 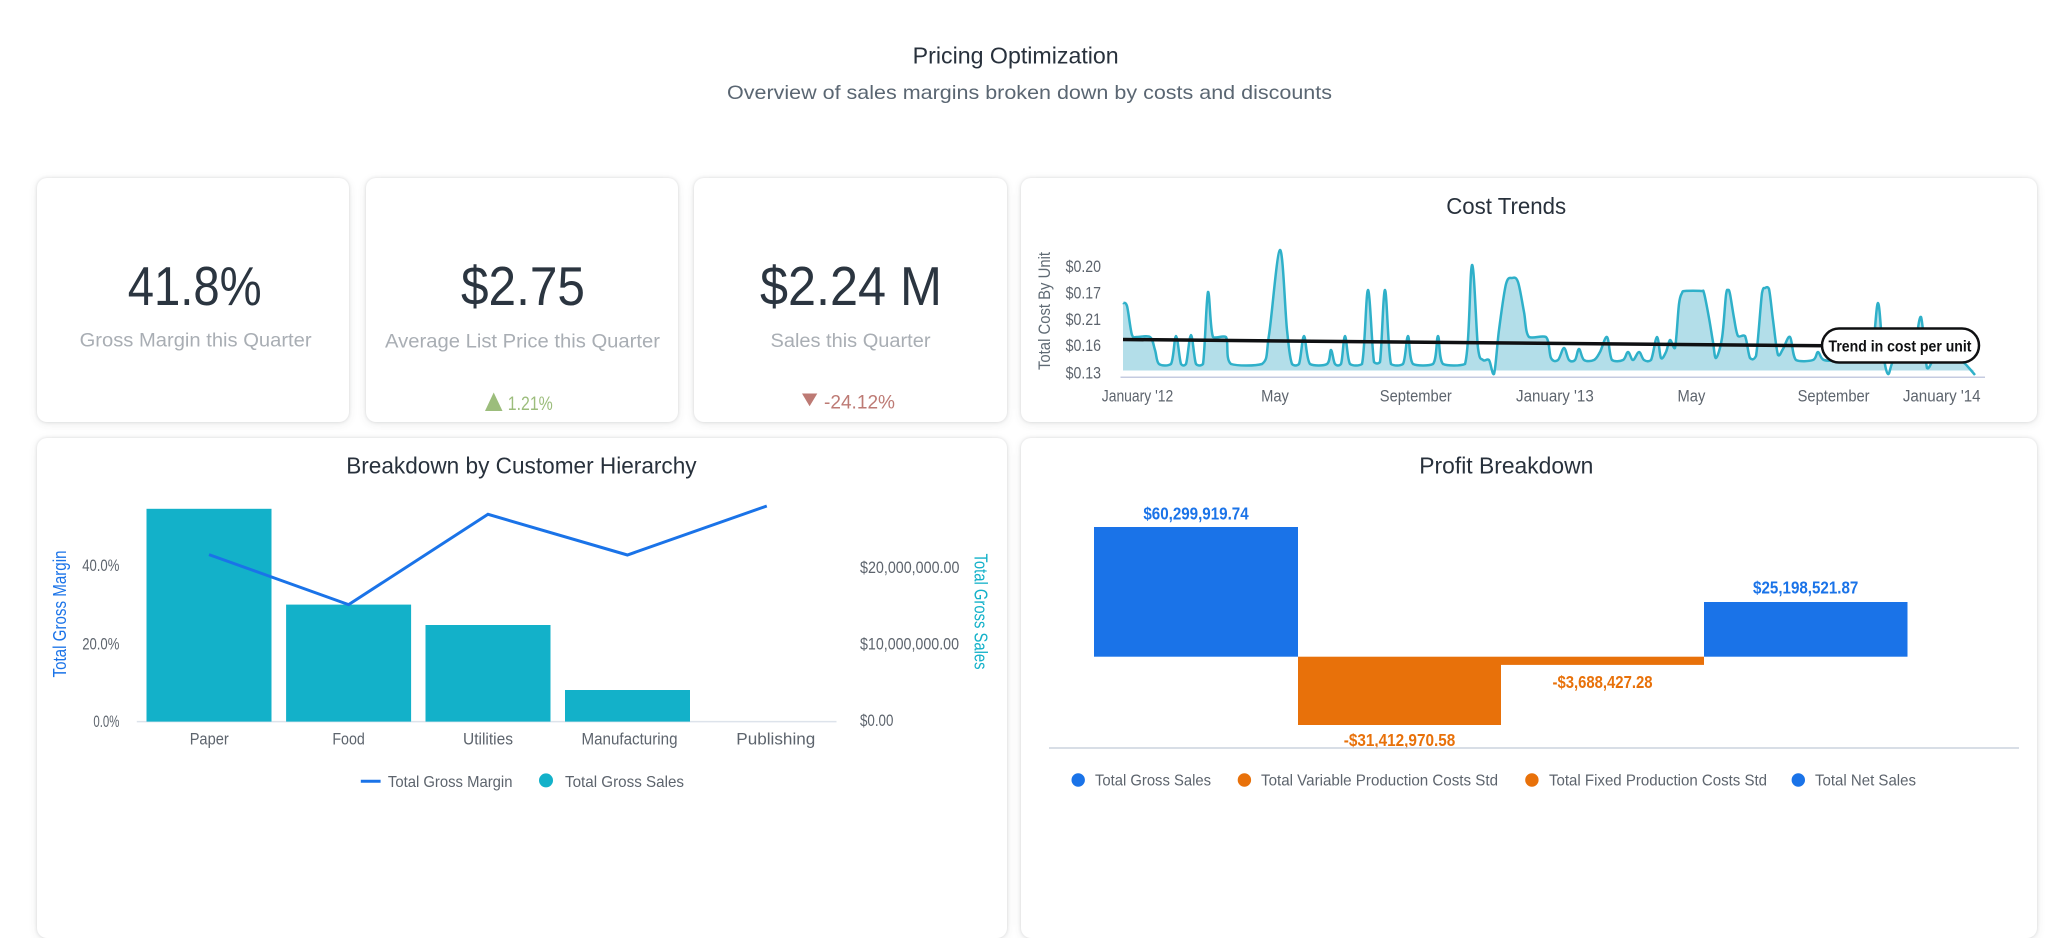 I want to click on svg-text: January '13, so click(x=1555, y=397).